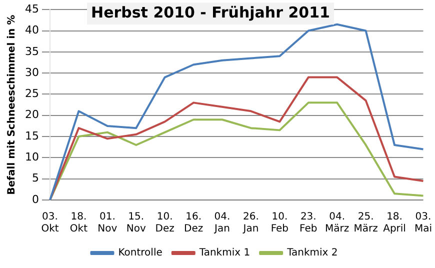  I want to click on y-tick-label: 15, so click(31, 135).